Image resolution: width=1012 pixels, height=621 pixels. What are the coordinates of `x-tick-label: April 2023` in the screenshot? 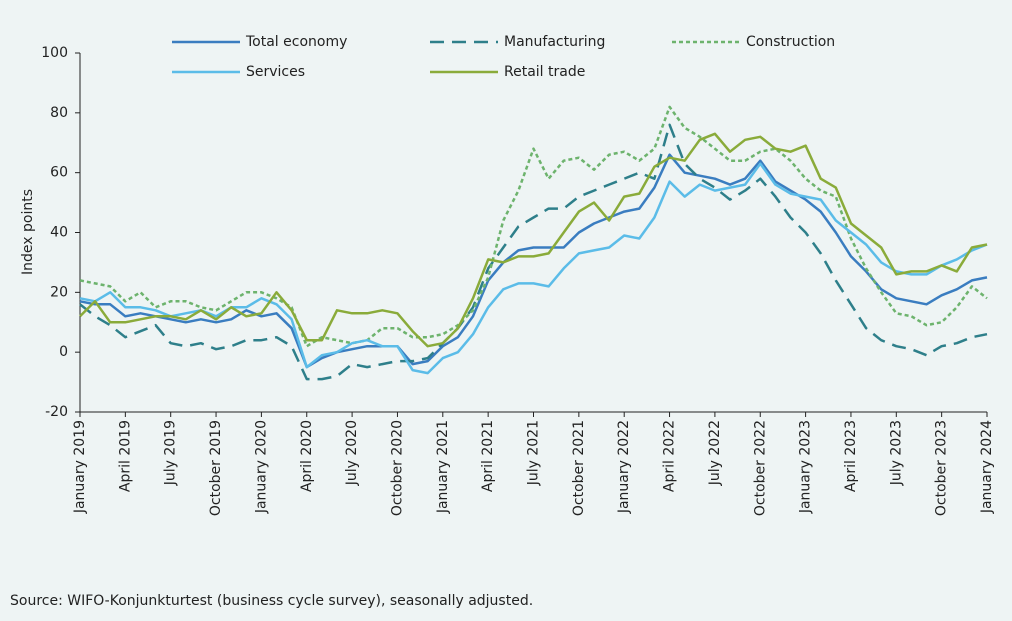 It's located at (851, 456).